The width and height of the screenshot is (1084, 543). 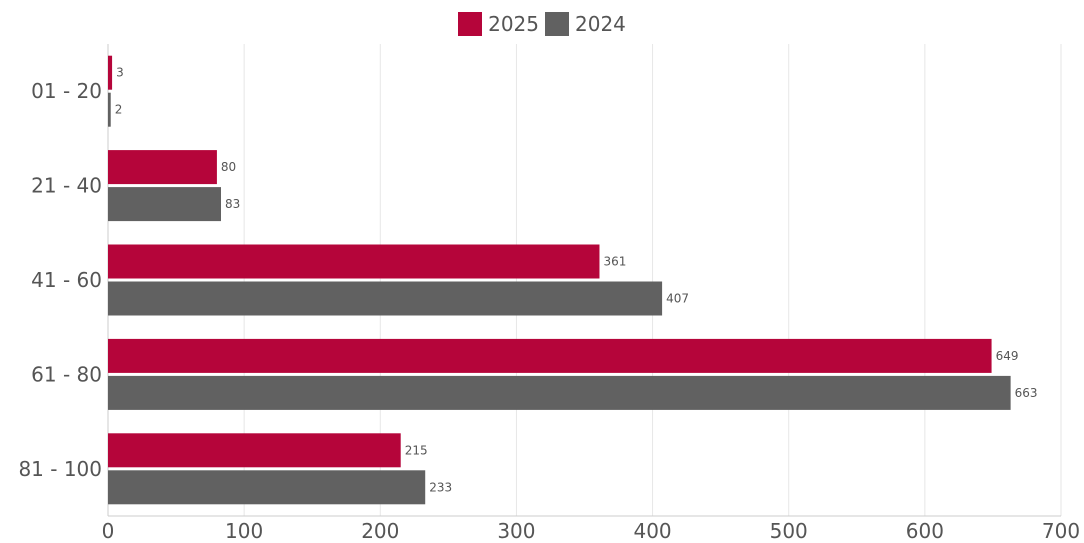 I want to click on legend-swatch-2024, so click(x=557, y=24).